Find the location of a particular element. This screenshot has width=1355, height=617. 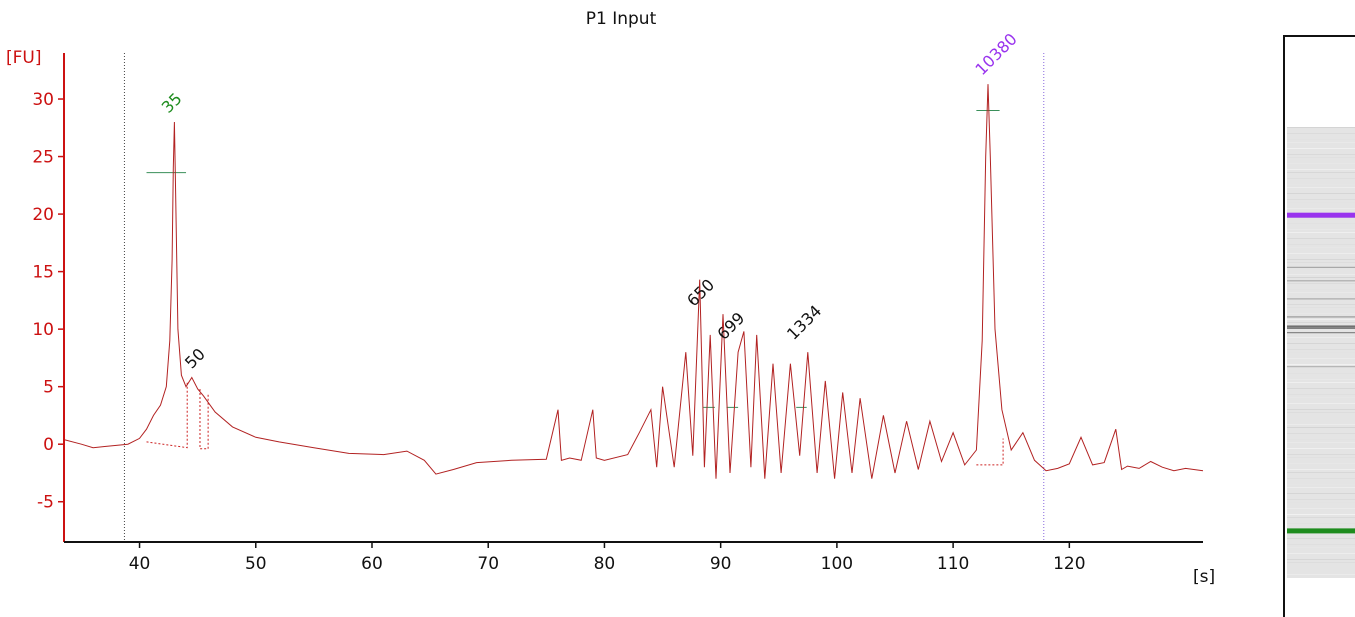

y-tick-label: 0 is located at coordinates (48, 445).